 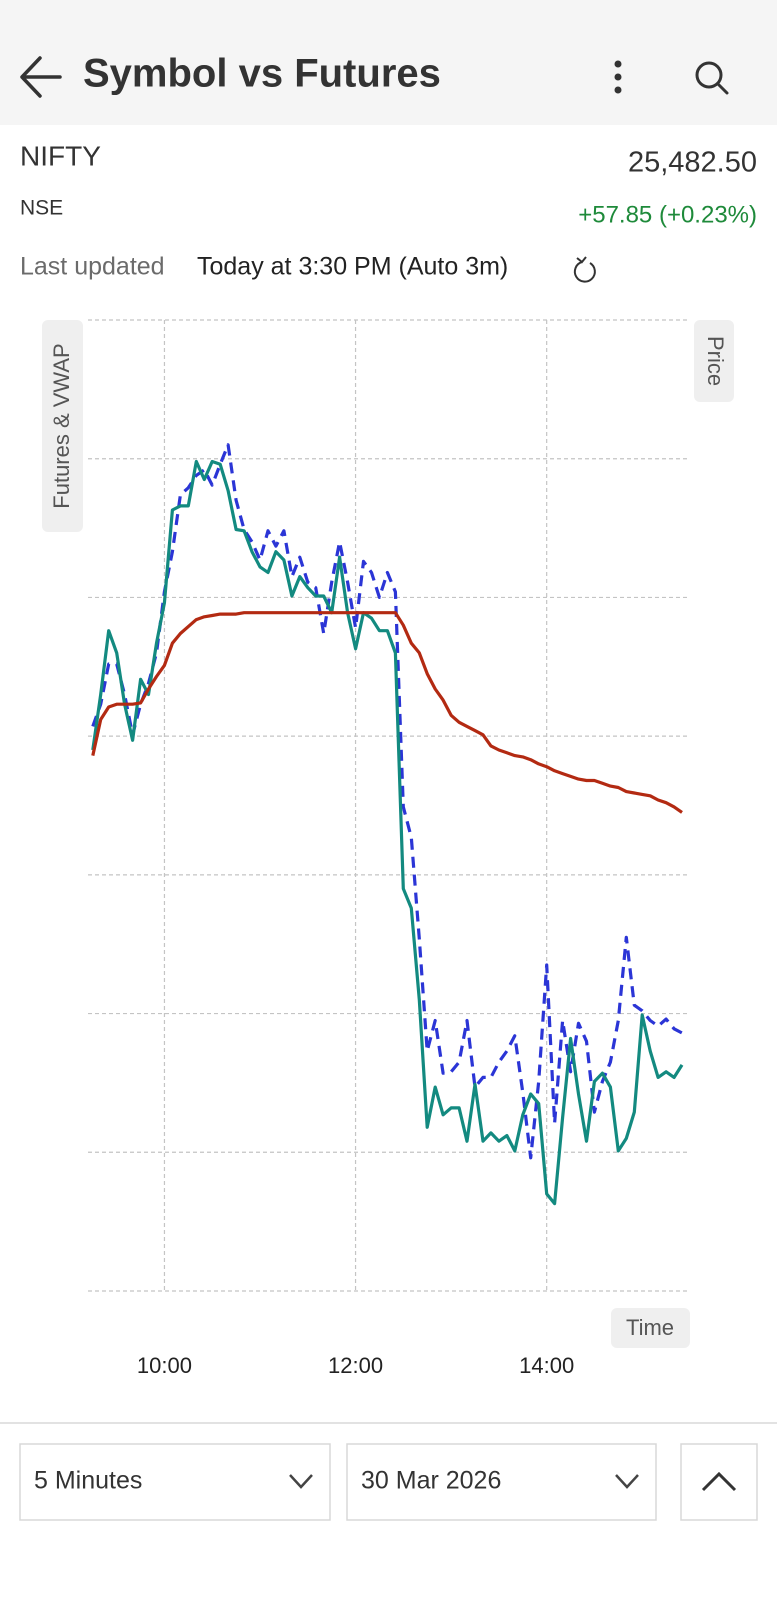 I want to click on interval-dropdown: 5 Minutes, so click(x=175, y=1482).